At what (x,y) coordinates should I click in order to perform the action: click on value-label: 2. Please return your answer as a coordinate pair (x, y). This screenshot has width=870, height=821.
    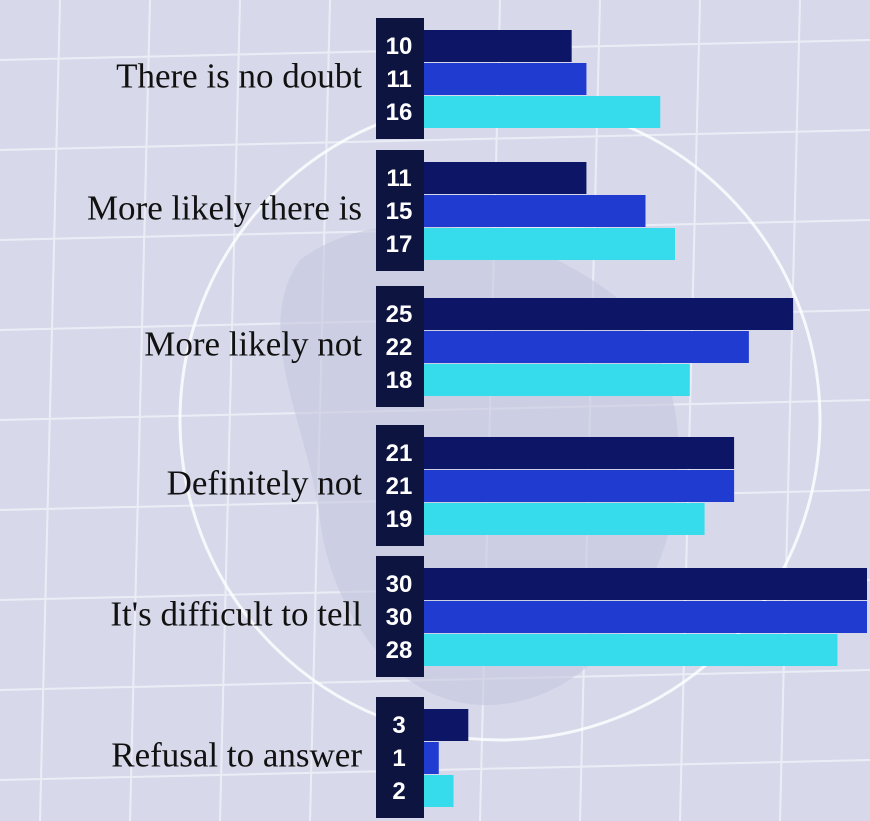
    Looking at the image, I should click on (398, 791).